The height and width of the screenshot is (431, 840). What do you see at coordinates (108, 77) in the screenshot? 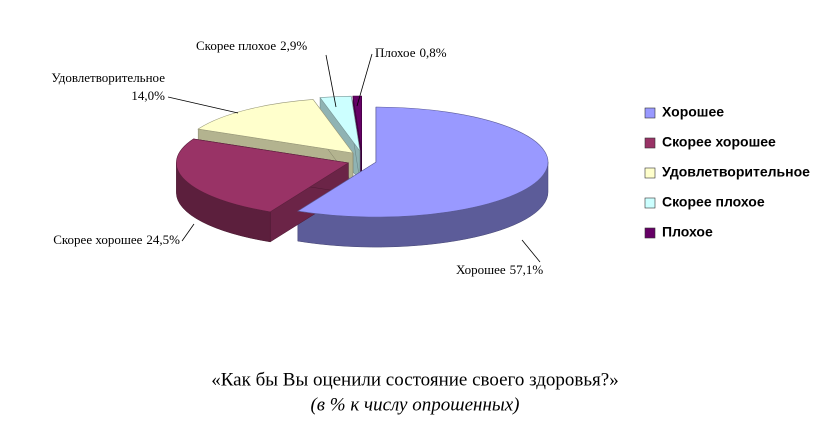
I see `data-label-category: Удовлетворительное` at bounding box center [108, 77].